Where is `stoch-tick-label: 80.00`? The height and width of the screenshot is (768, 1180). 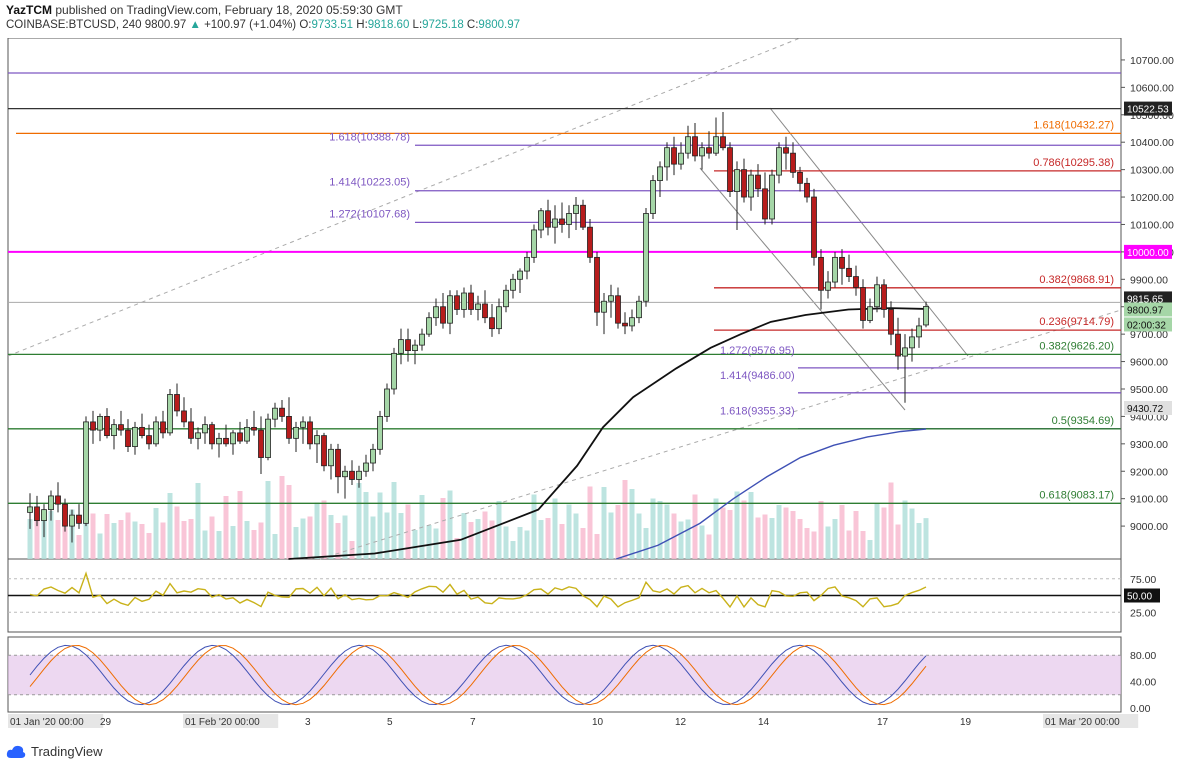
stoch-tick-label: 80.00 is located at coordinates (1143, 656).